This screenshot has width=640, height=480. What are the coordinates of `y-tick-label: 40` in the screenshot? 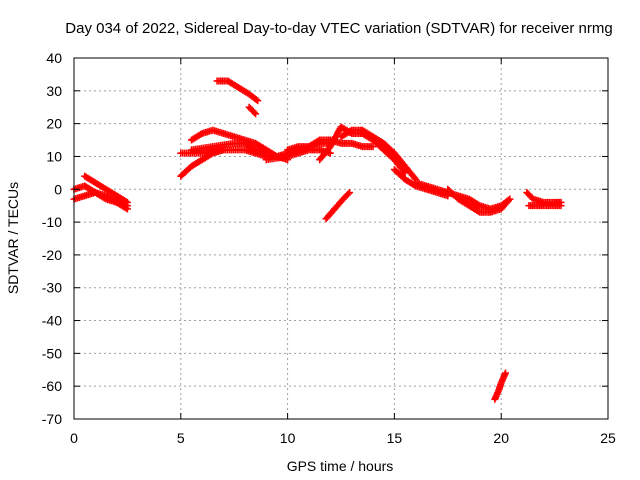 It's located at (54, 58).